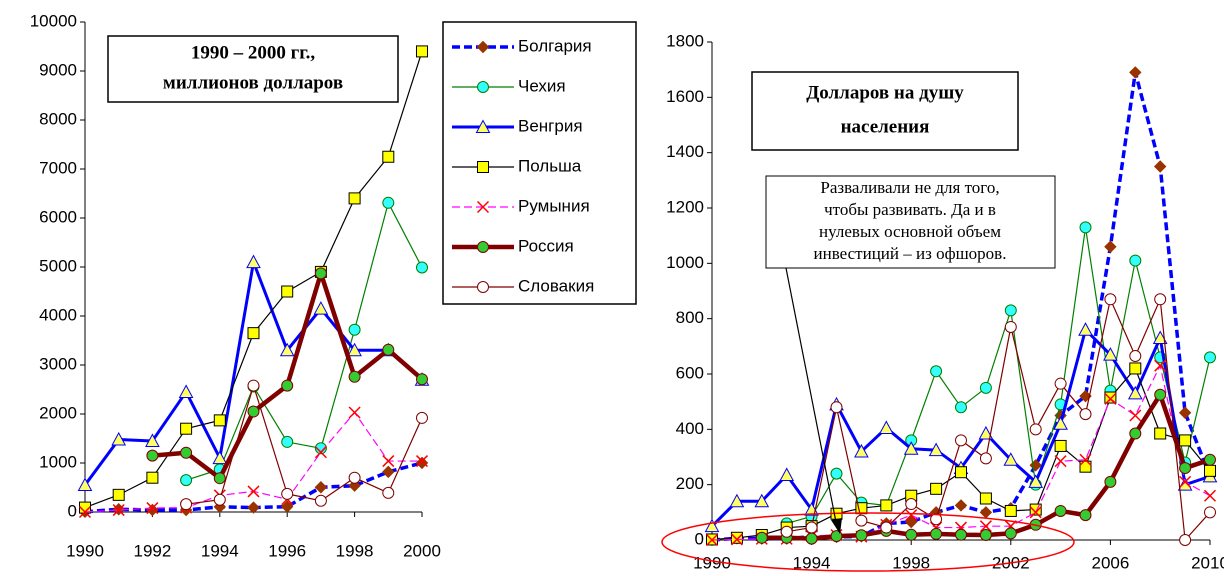 The width and height of the screenshot is (1224, 576). I want to click on chart-title: Долларов на душу, so click(885, 92).